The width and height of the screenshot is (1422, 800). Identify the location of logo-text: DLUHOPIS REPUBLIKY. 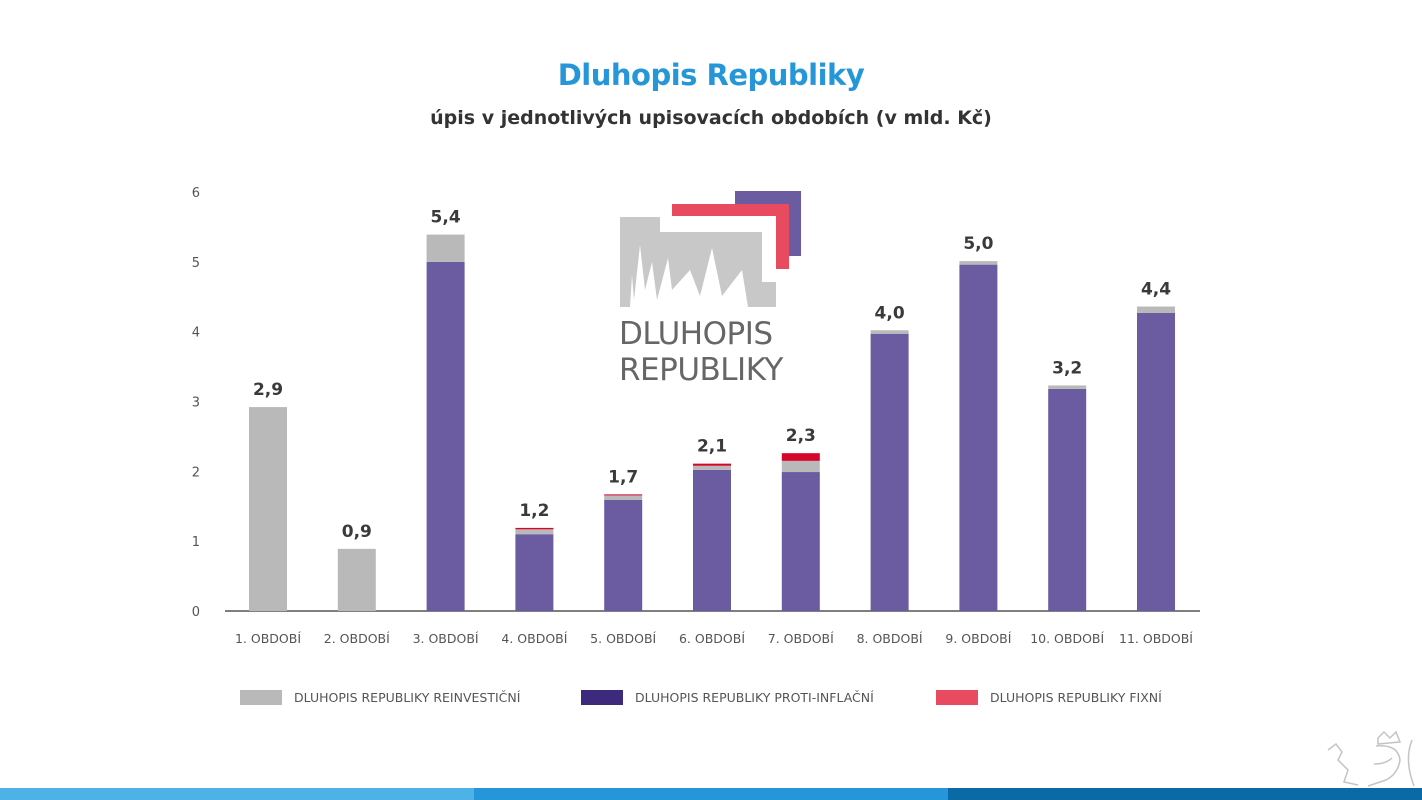
(701, 352).